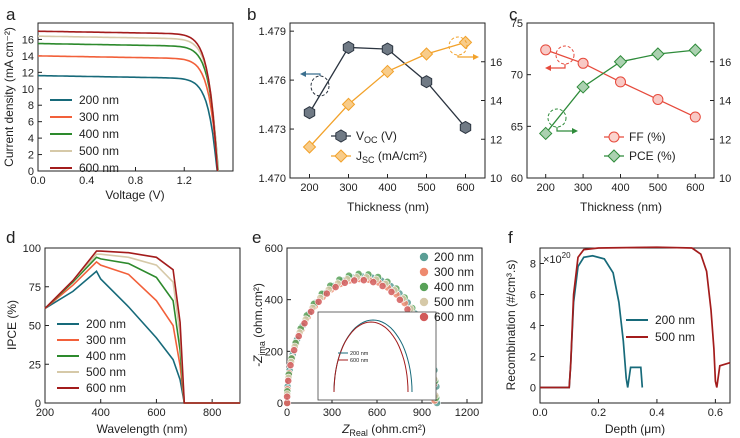  I want to click on panel-c-annotations, so click(561, 89).